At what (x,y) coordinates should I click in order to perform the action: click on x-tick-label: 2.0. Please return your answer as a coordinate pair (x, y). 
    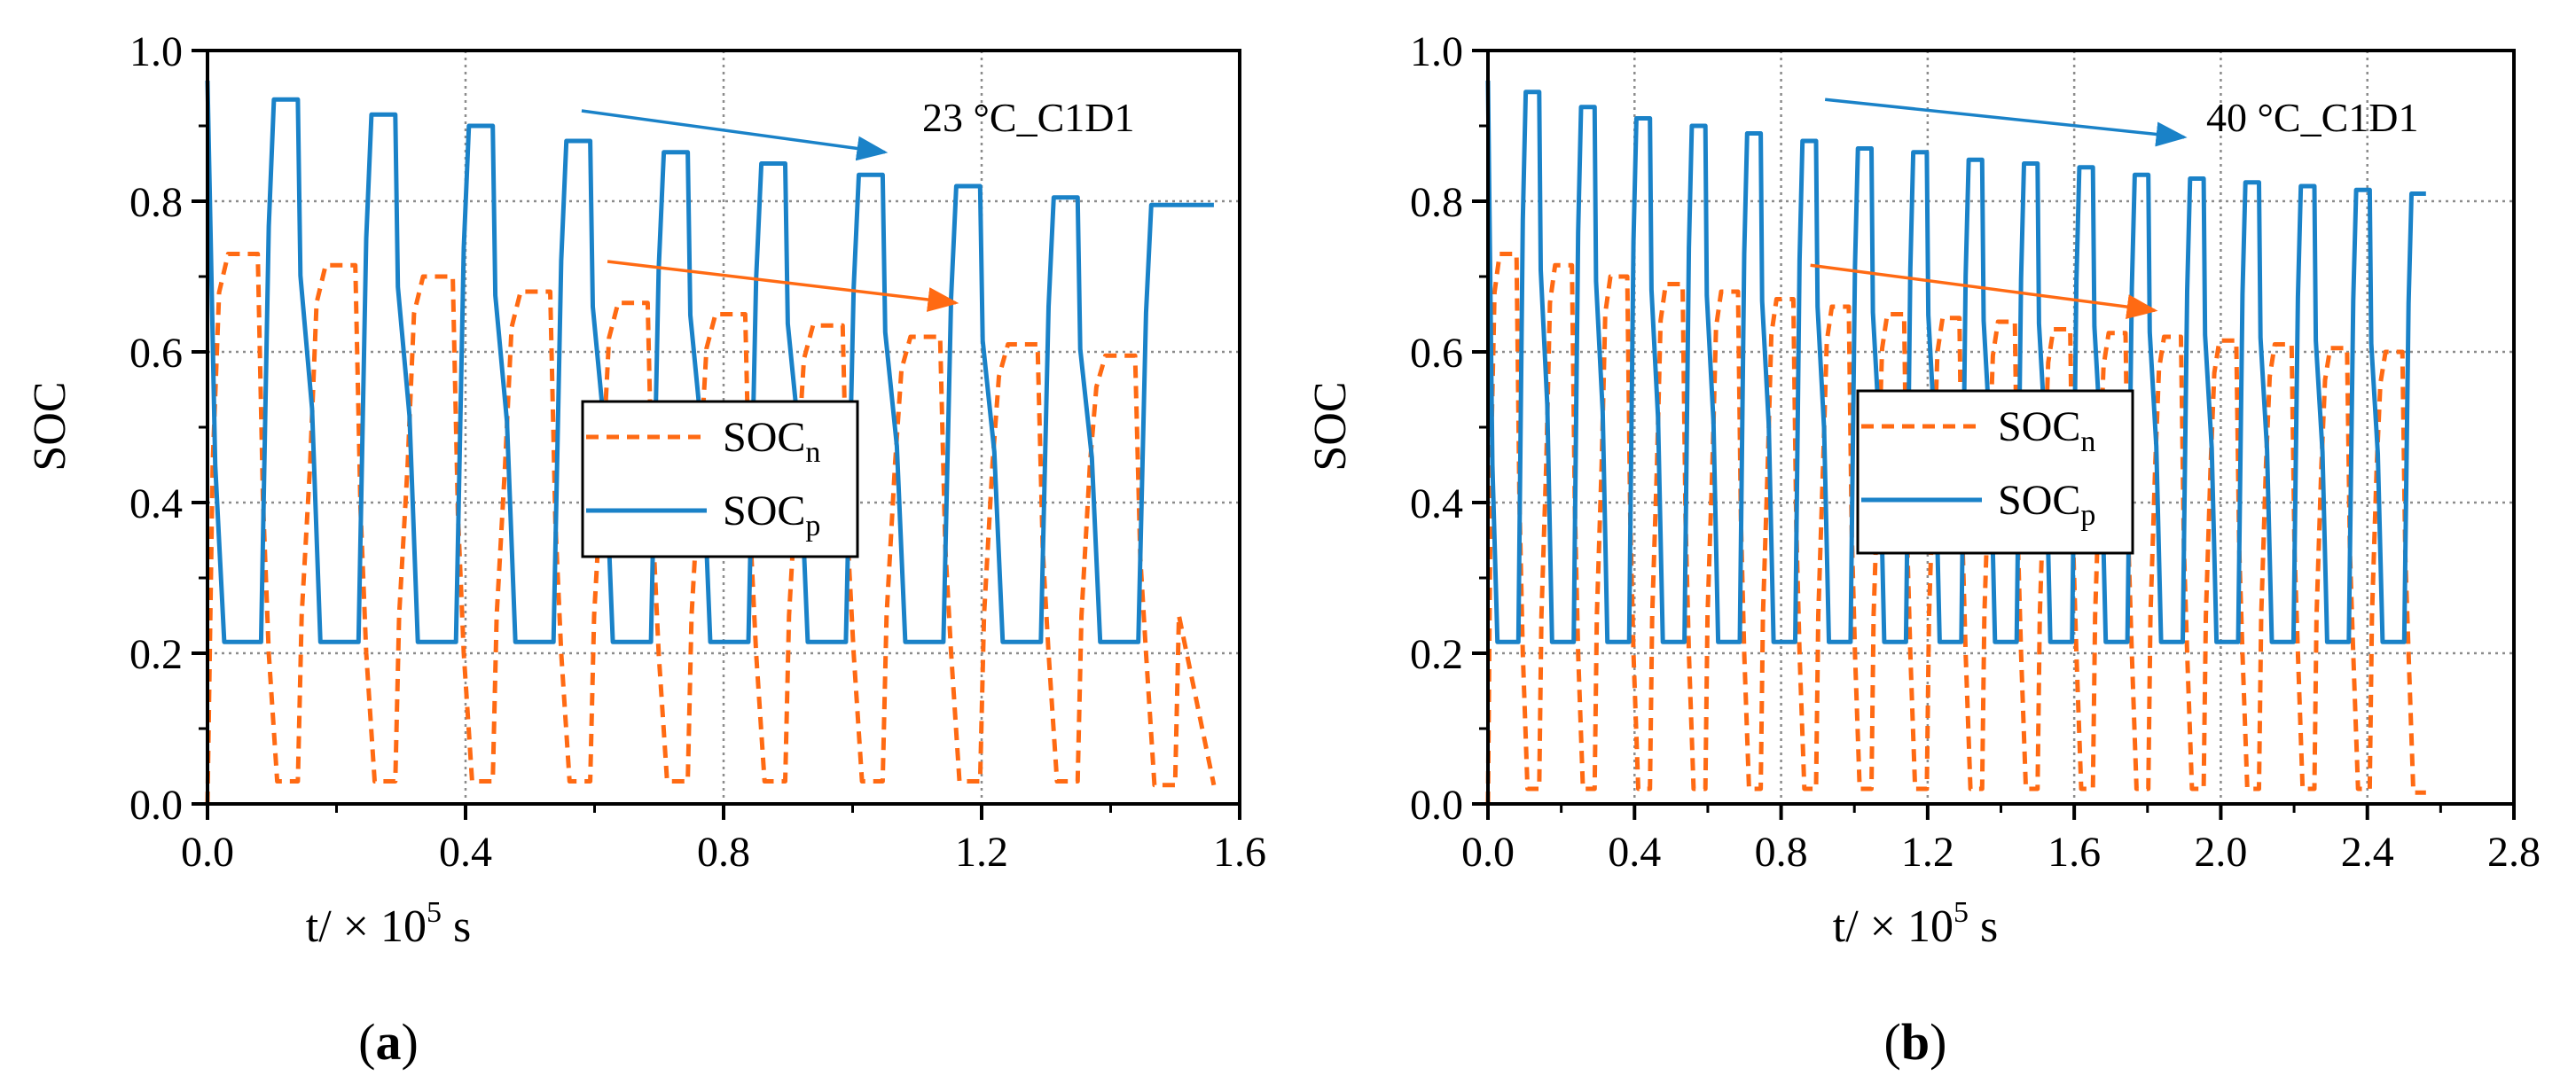
    Looking at the image, I should click on (2220, 853).